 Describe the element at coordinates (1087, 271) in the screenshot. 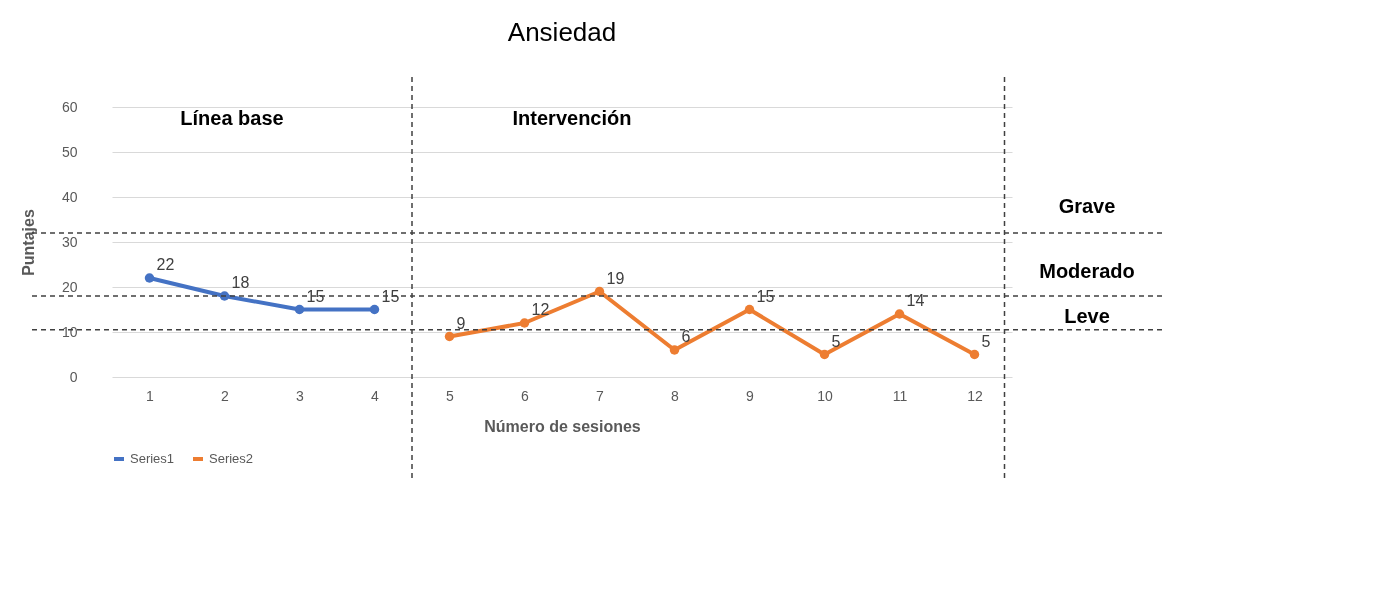

I see `text: Moderado` at that location.